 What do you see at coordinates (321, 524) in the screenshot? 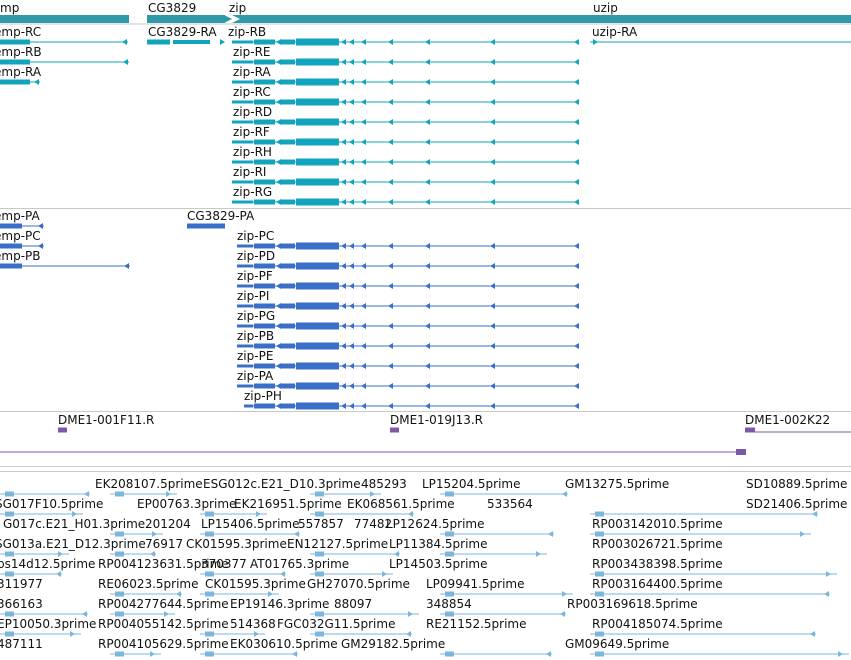
I see `est-label: 557857` at bounding box center [321, 524].